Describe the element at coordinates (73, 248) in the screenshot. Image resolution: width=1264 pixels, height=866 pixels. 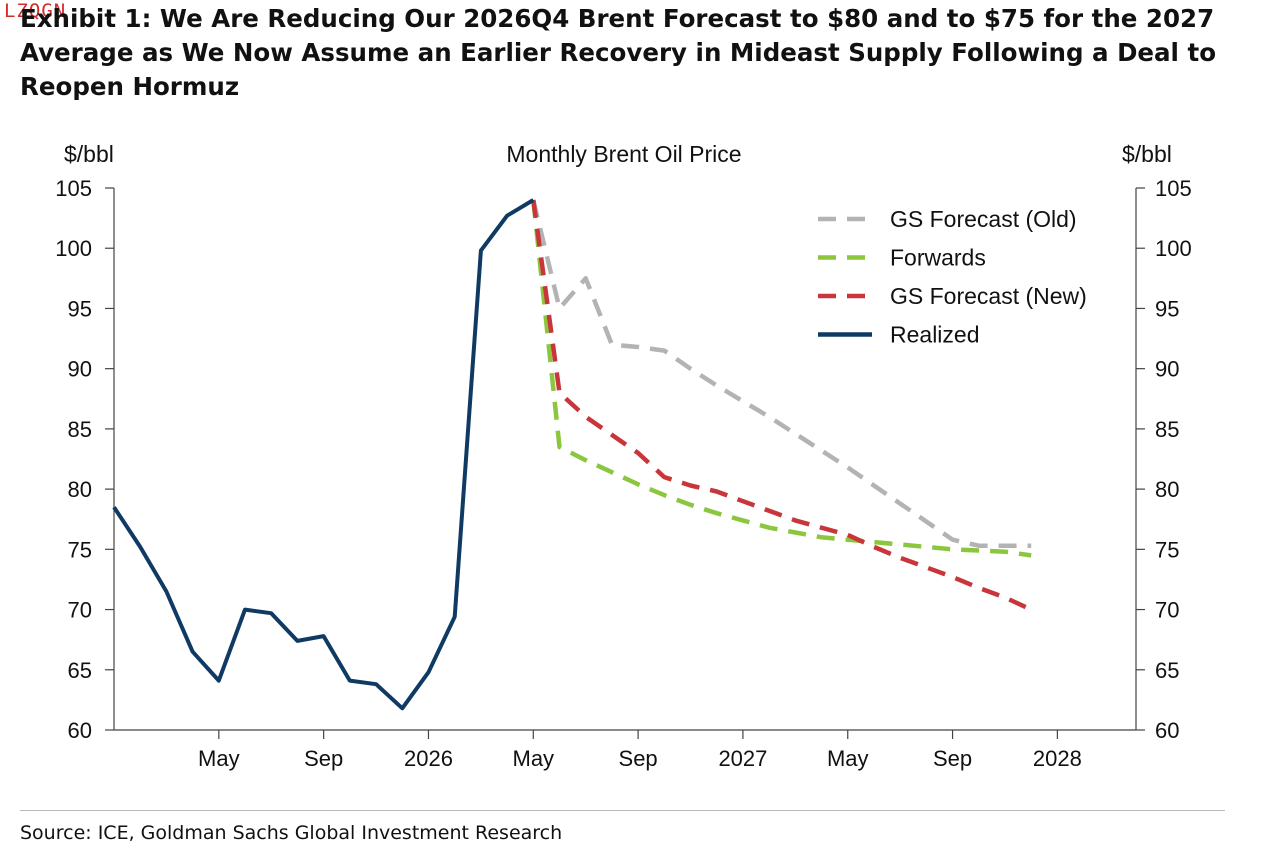
I see `left-y-tick-label: 100` at that location.